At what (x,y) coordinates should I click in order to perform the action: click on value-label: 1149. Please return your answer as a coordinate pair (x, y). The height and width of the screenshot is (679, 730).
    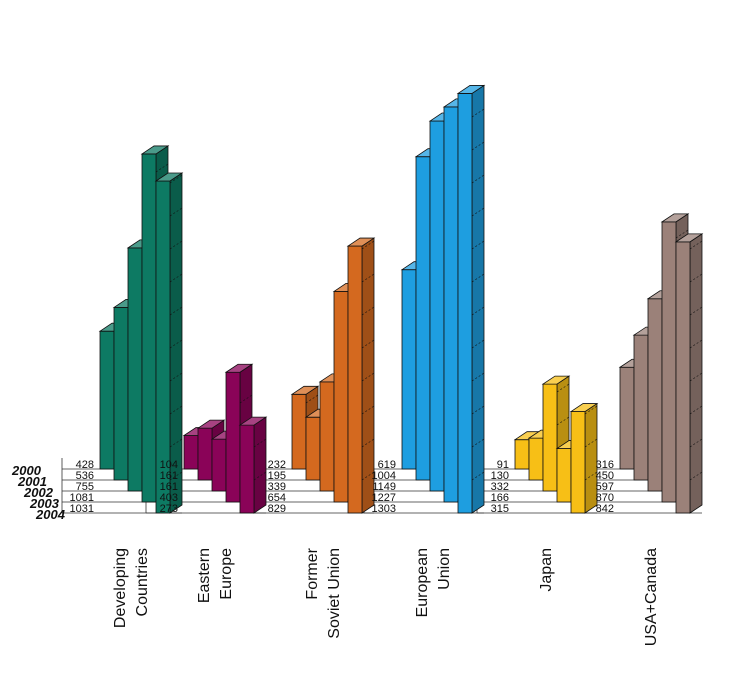
    Looking at the image, I should click on (384, 487).